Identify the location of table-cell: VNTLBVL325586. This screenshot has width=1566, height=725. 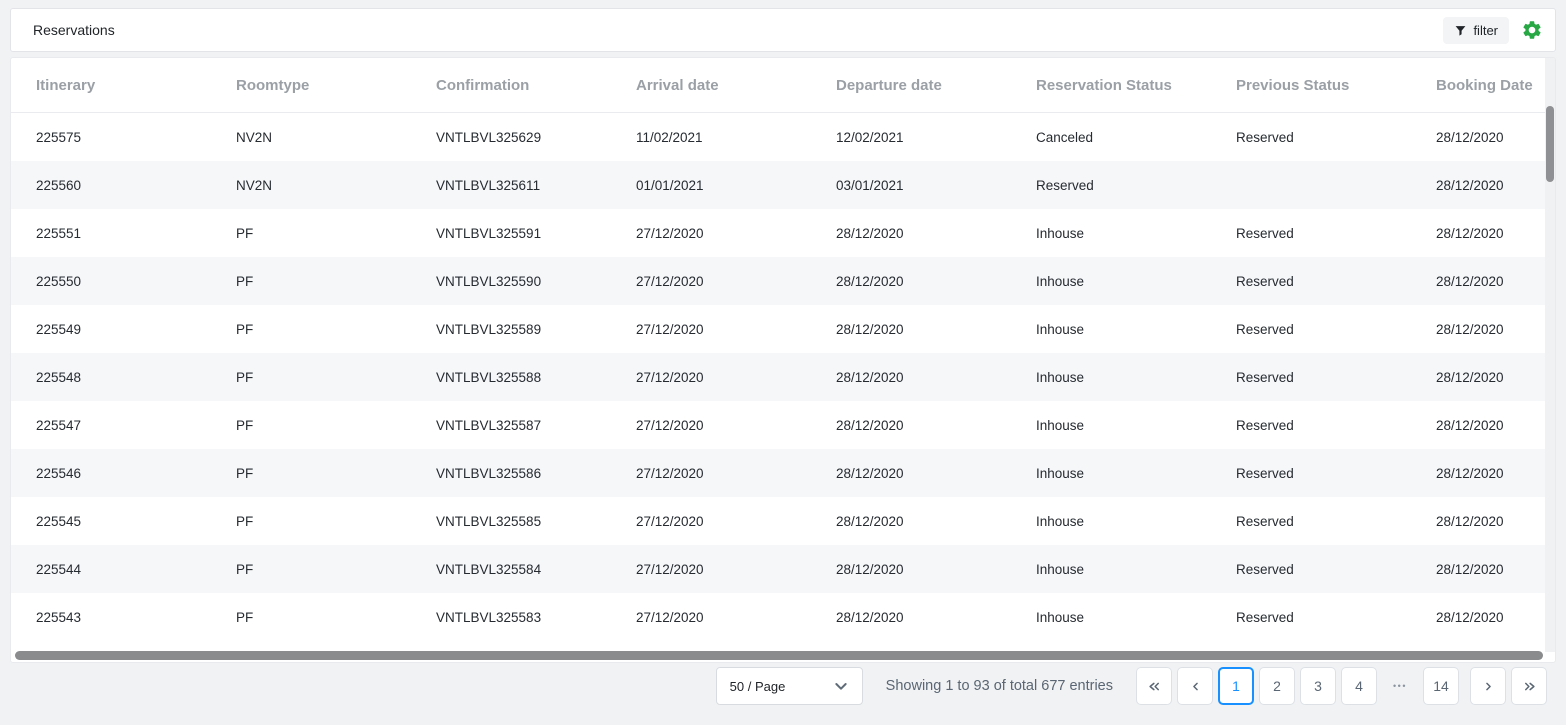
(489, 473).